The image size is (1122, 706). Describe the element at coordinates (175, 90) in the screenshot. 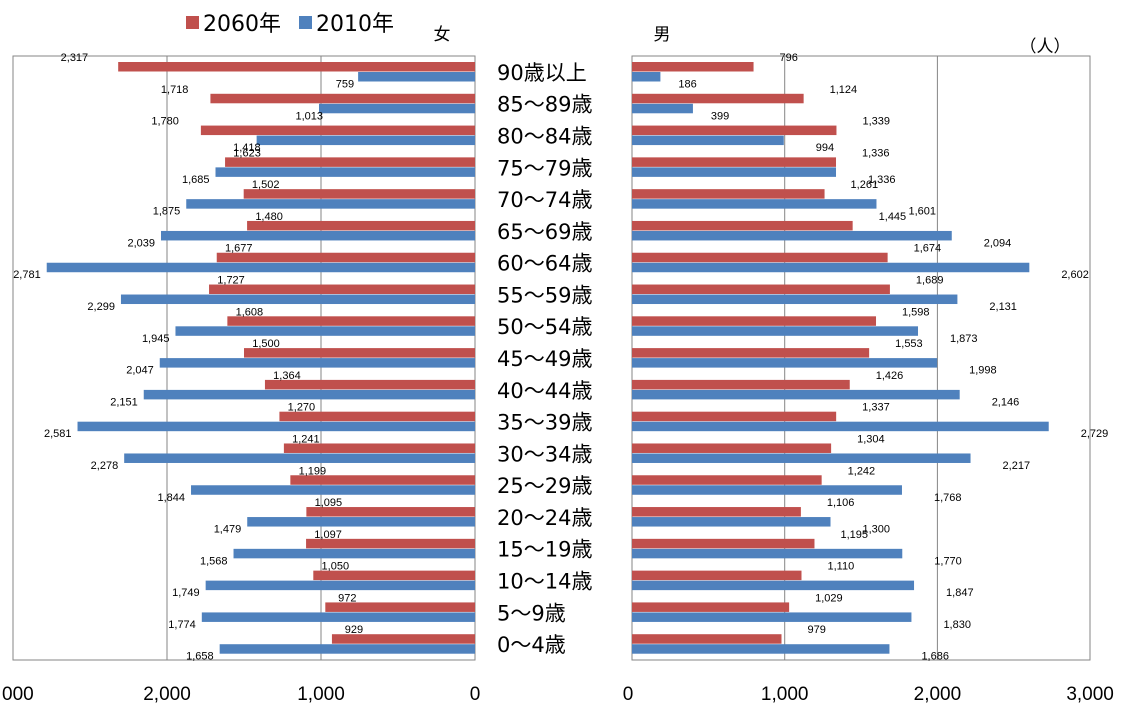

I see `female-data-label: 1,718` at that location.